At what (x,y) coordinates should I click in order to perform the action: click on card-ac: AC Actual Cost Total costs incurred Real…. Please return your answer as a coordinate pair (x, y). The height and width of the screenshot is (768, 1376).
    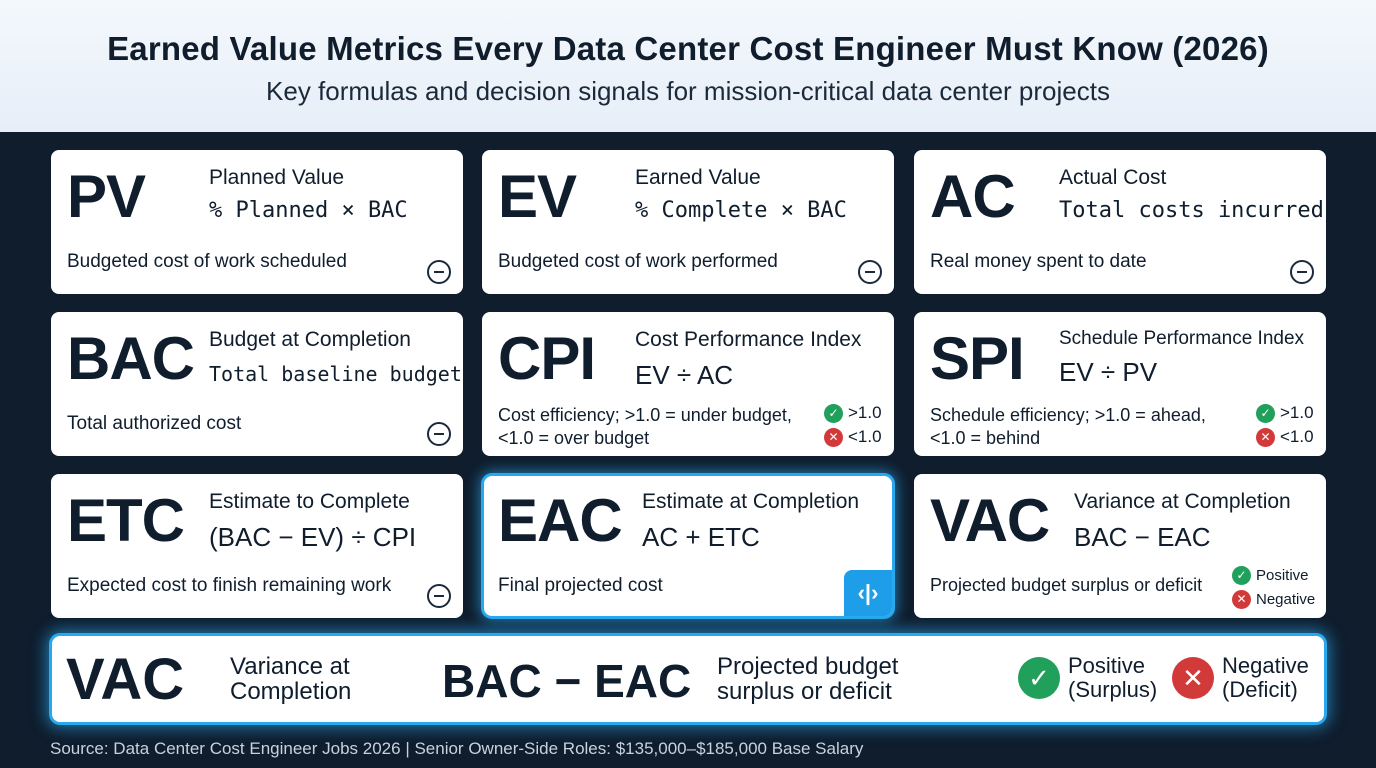
    Looking at the image, I should click on (1120, 222).